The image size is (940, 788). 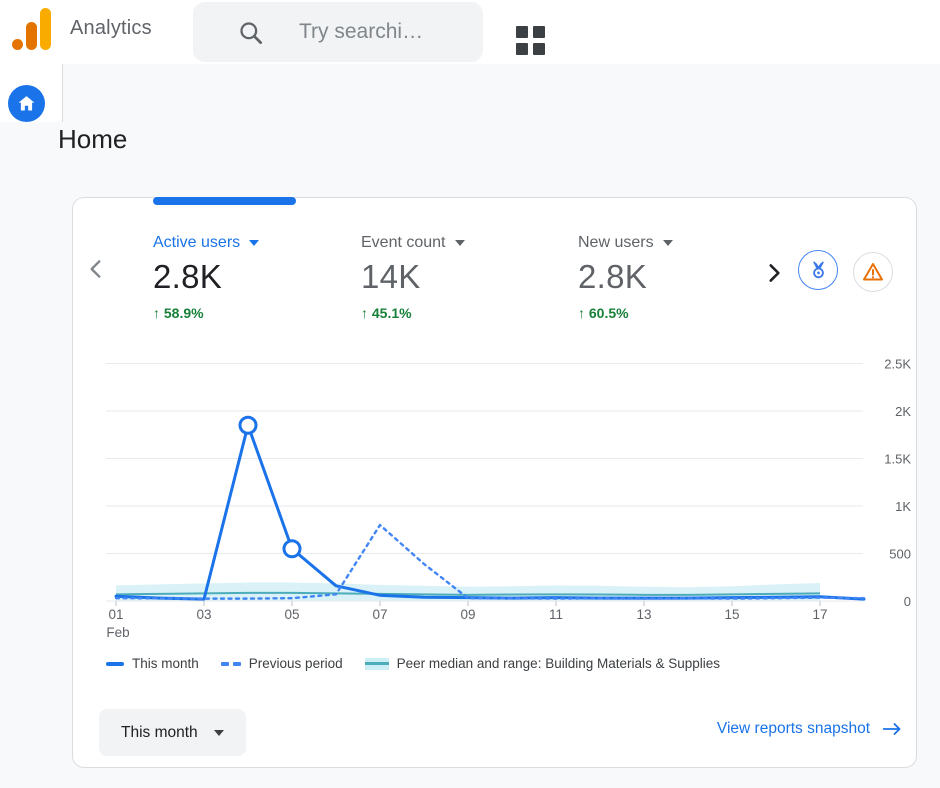 I want to click on date-range-dropdown: This month, so click(x=172, y=732).